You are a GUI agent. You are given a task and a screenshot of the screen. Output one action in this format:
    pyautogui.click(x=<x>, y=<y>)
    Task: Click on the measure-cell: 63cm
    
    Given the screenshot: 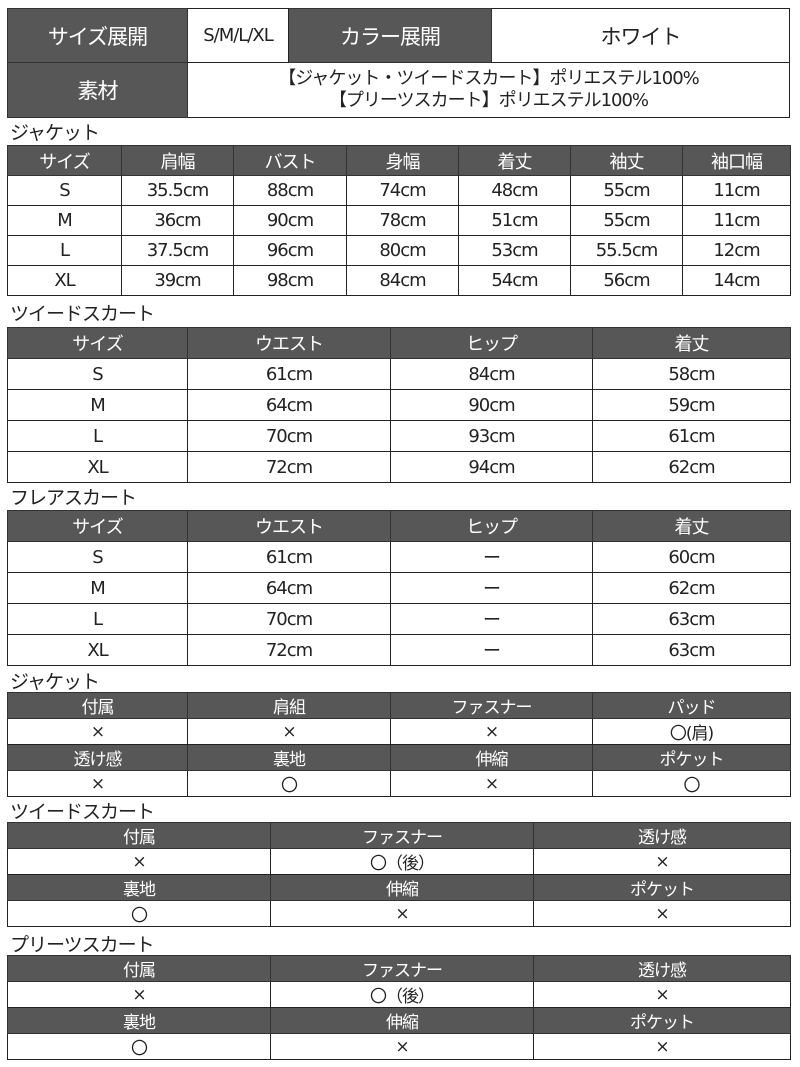 What is the action you would take?
    pyautogui.click(x=691, y=650)
    